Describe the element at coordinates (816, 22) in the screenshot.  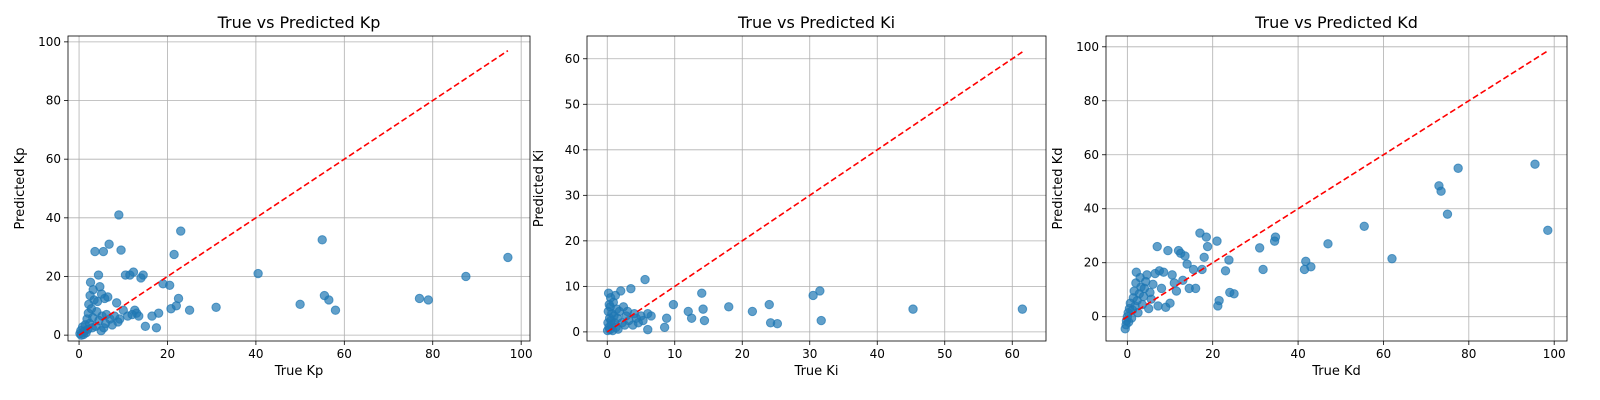
I see `chart-title: True vs Predicted Ki` at that location.